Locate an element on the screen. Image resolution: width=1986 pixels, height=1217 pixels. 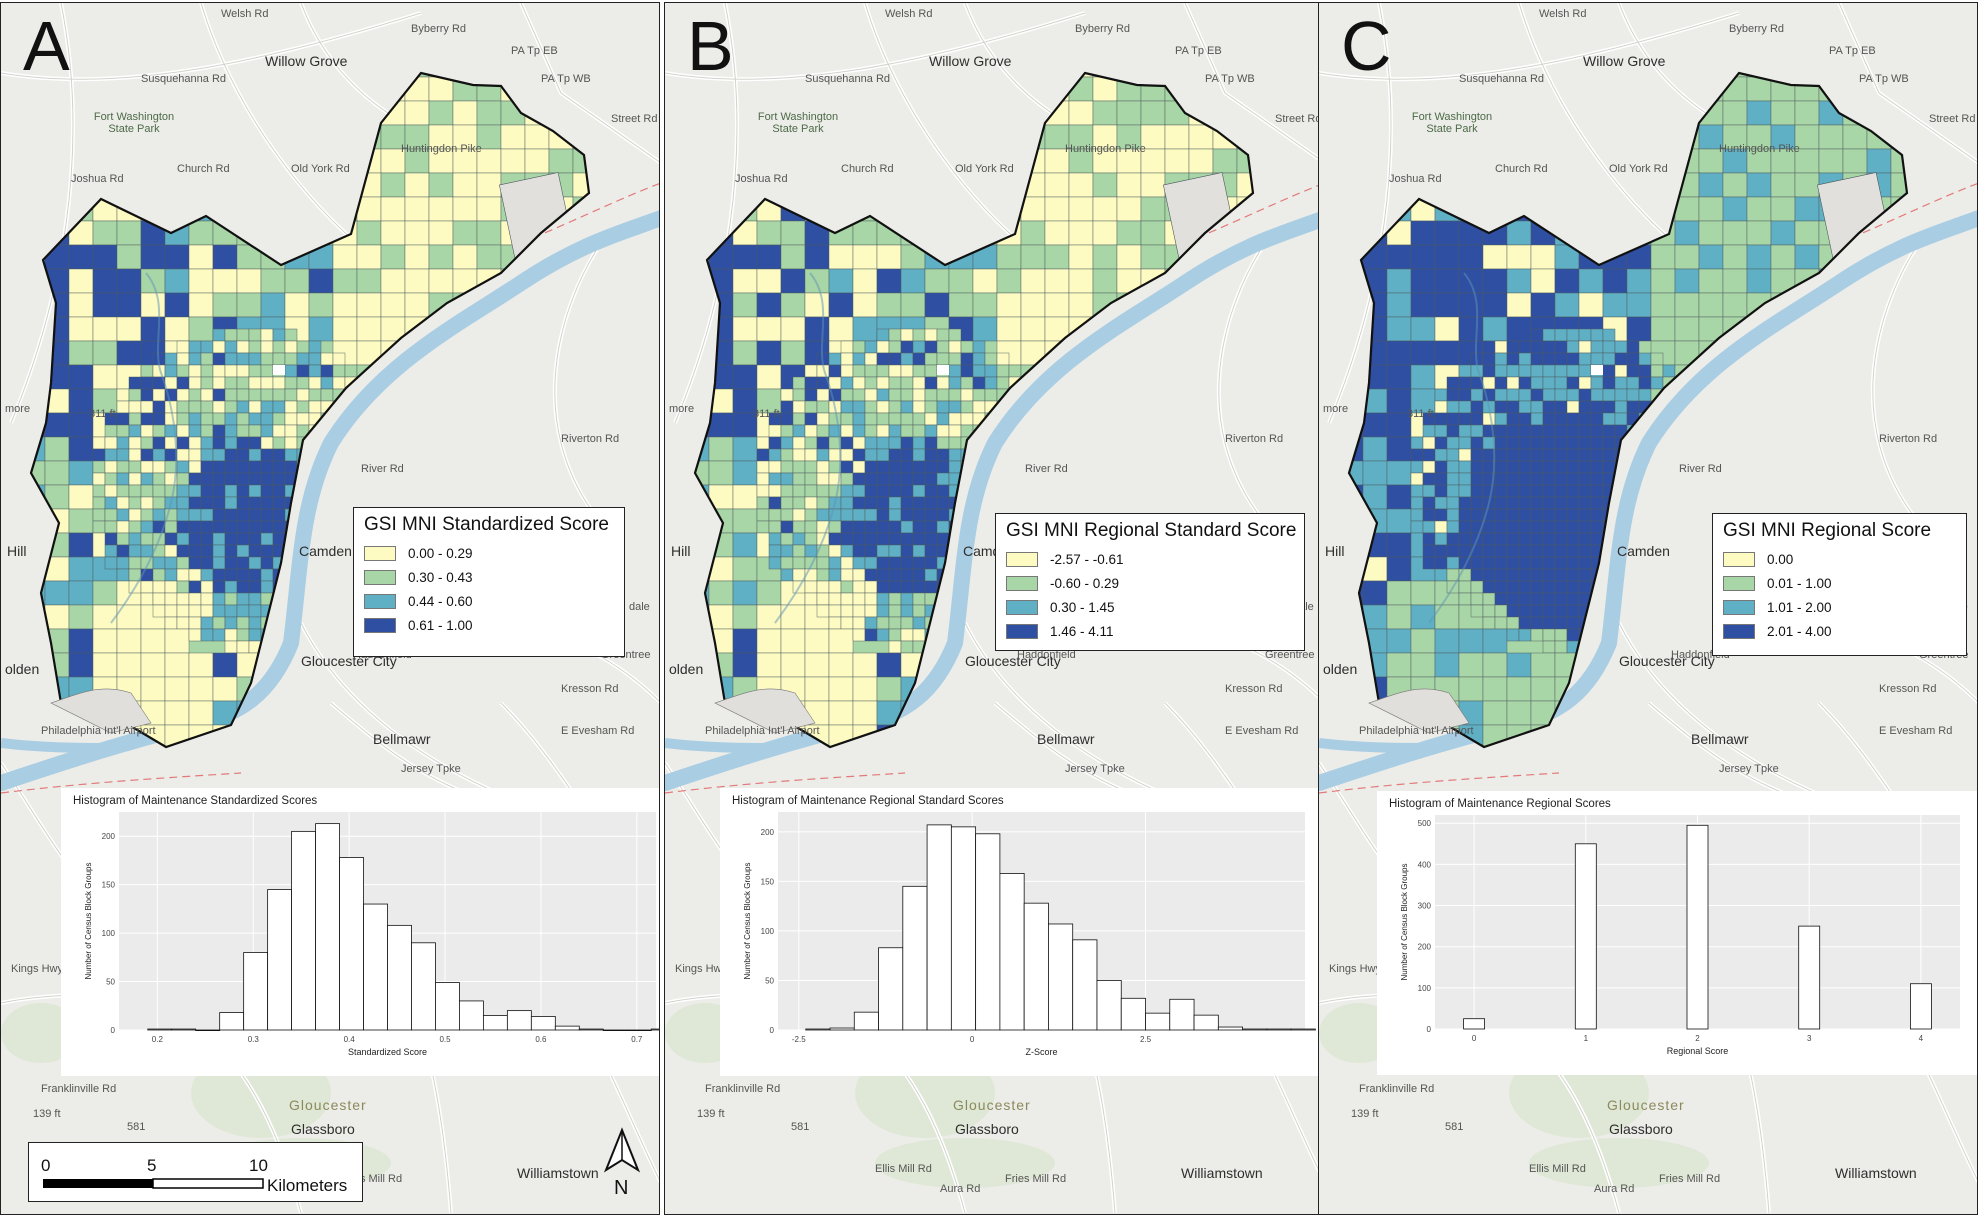
place-label-glassboro: Glassboro is located at coordinates (323, 1129).